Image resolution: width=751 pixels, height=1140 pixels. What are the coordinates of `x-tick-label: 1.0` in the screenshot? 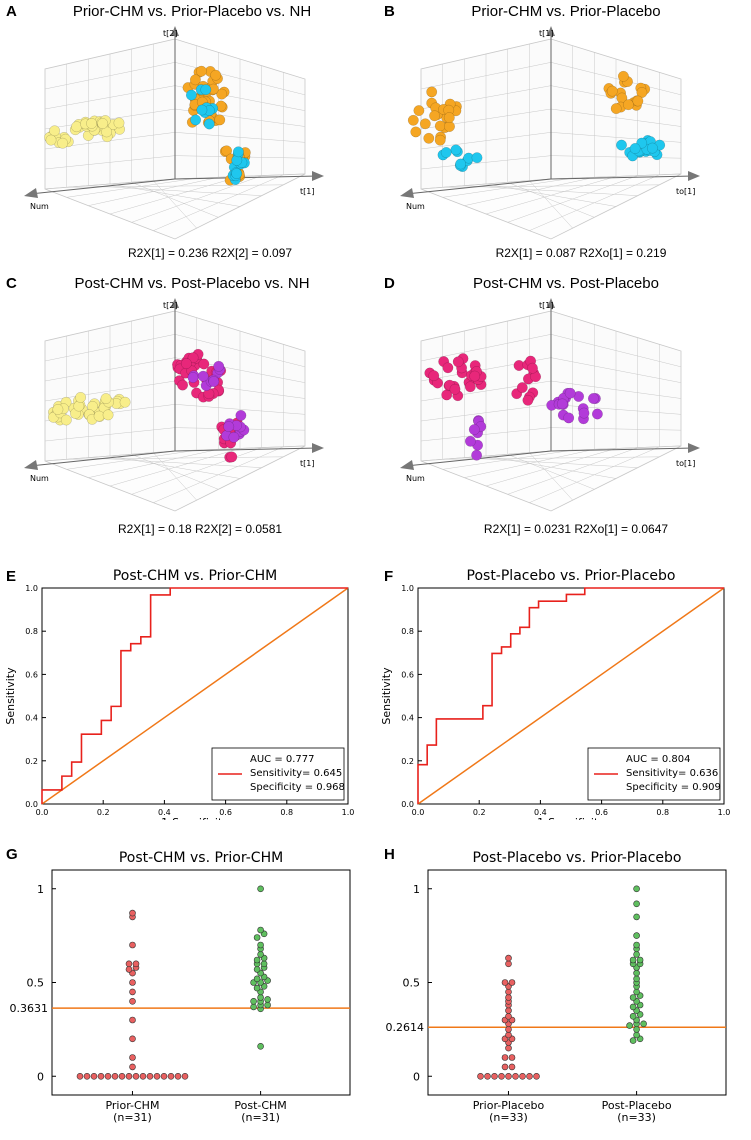 It's located at (724, 812).